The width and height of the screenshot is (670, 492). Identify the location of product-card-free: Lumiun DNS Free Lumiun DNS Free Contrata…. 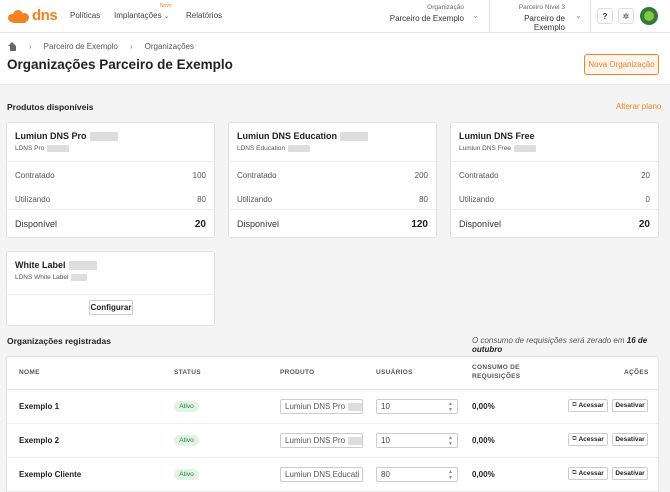
(554, 180).